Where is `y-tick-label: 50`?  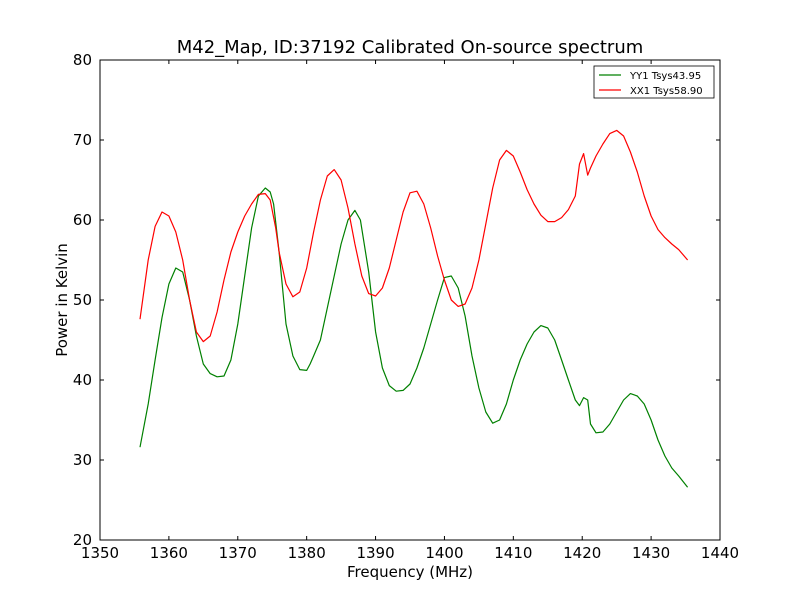
y-tick-label: 50 is located at coordinates (82, 300).